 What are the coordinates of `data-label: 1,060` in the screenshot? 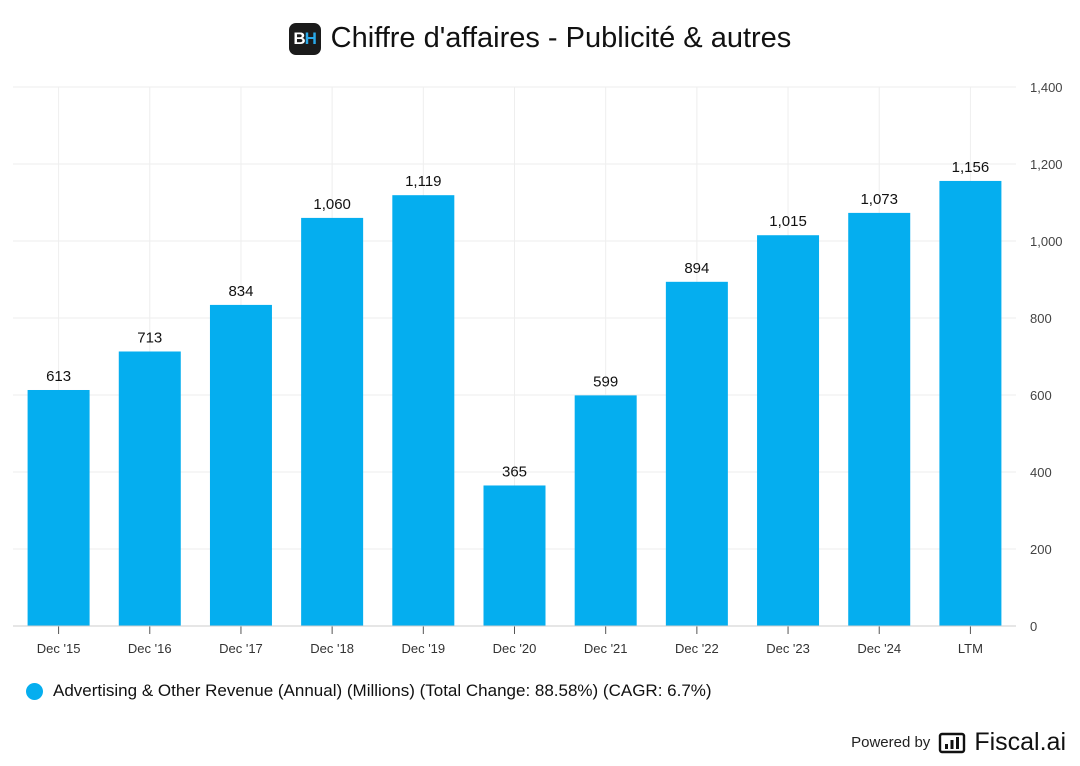 It's located at (332, 204).